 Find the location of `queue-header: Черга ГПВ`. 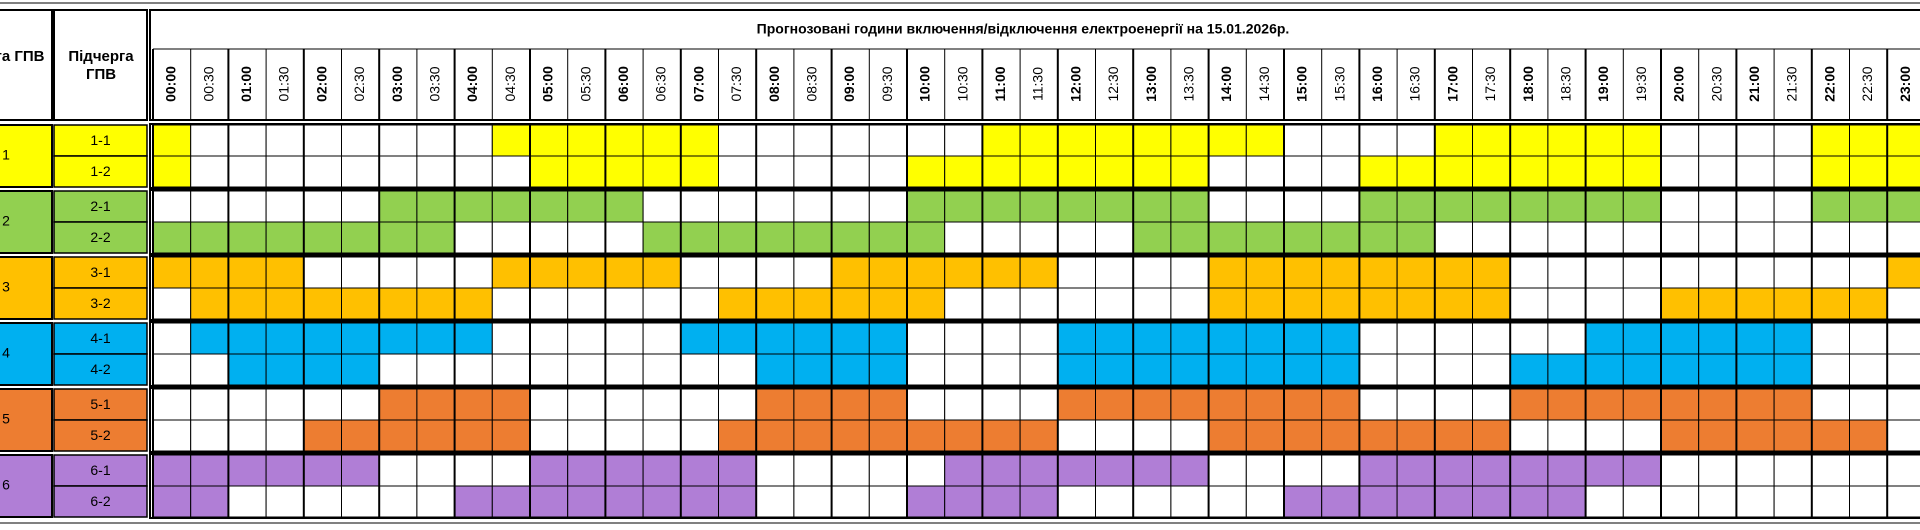

queue-header: Черга ГПВ is located at coordinates (22, 56).